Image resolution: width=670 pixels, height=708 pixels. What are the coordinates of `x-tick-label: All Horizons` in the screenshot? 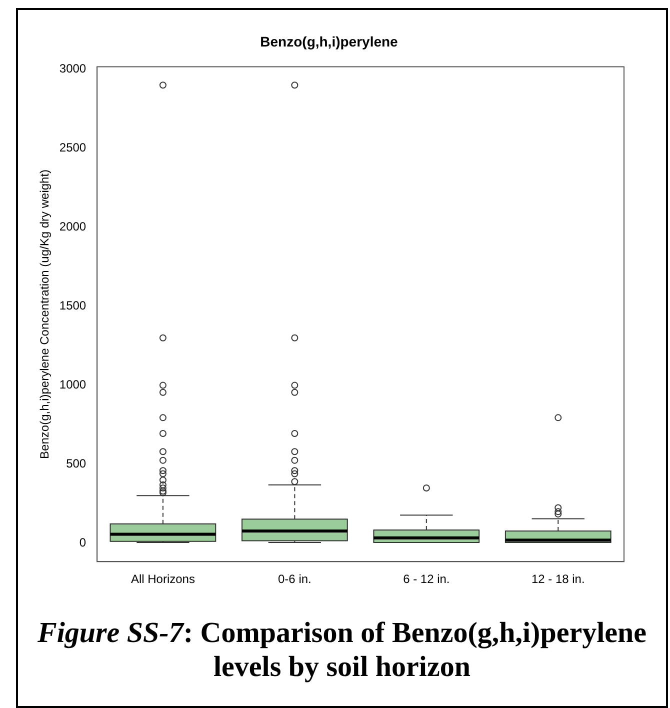 It's located at (162, 579).